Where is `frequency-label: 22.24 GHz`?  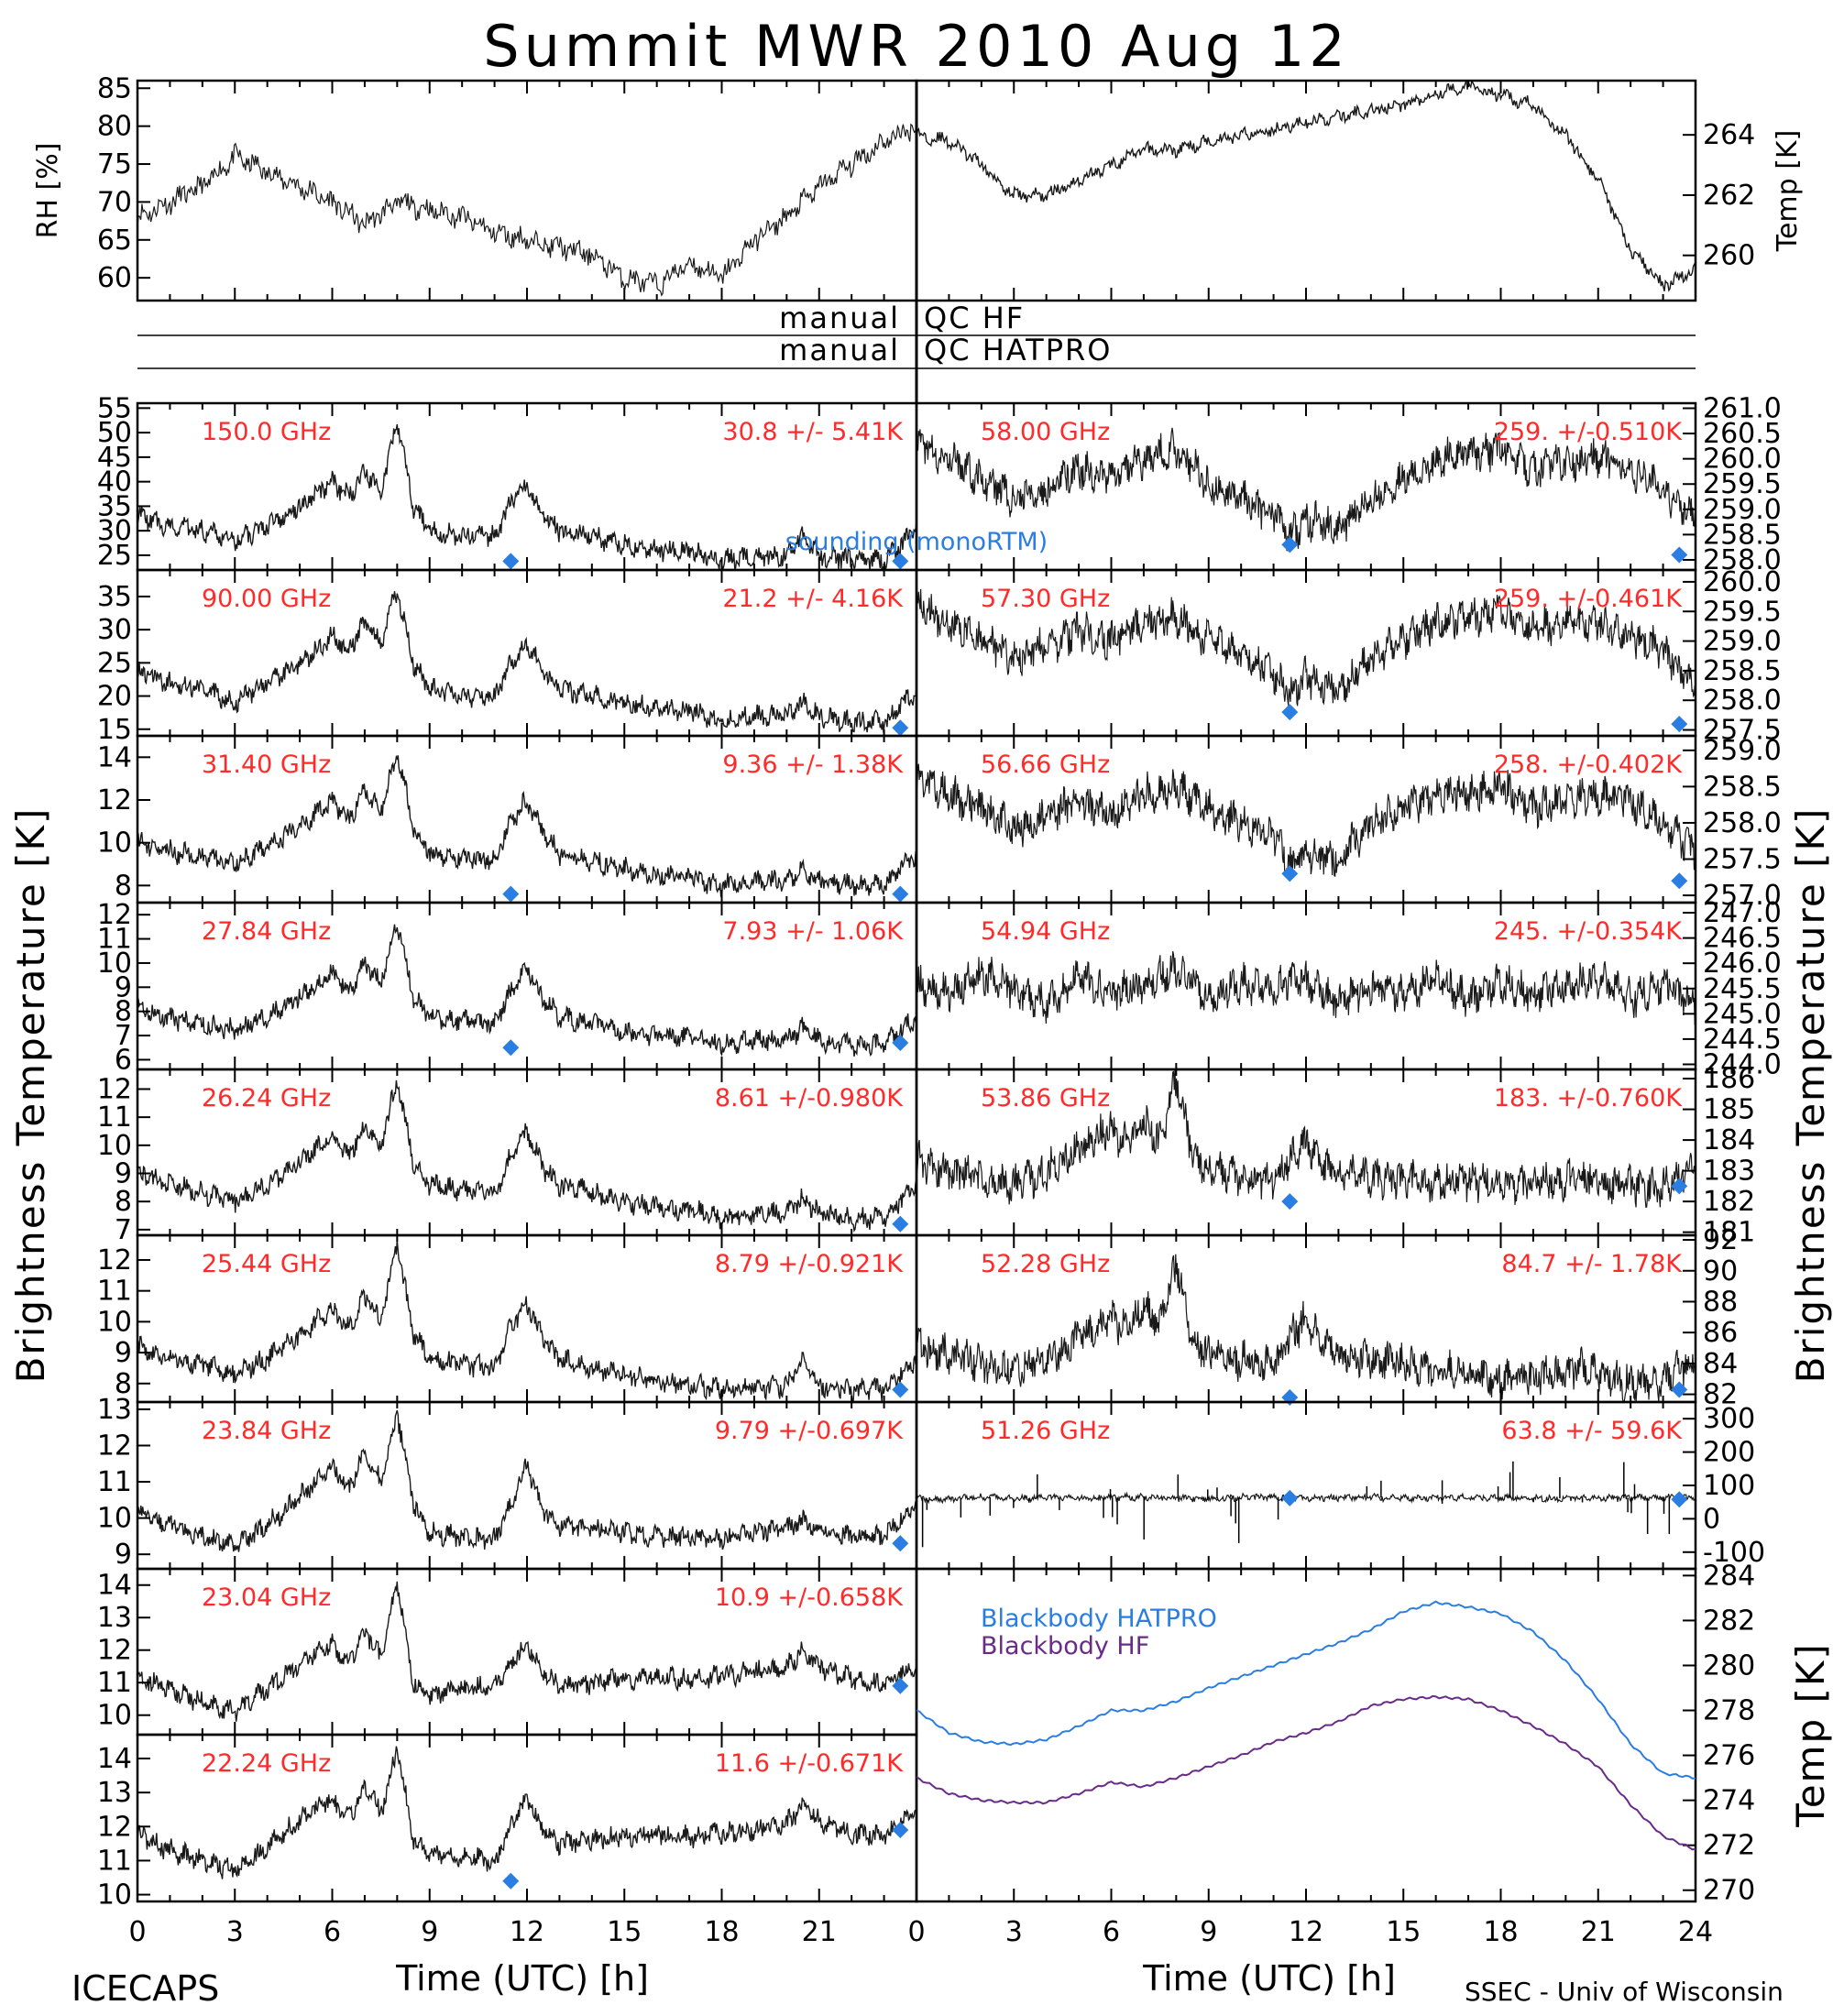 frequency-label: 22.24 GHz is located at coordinates (266, 1763).